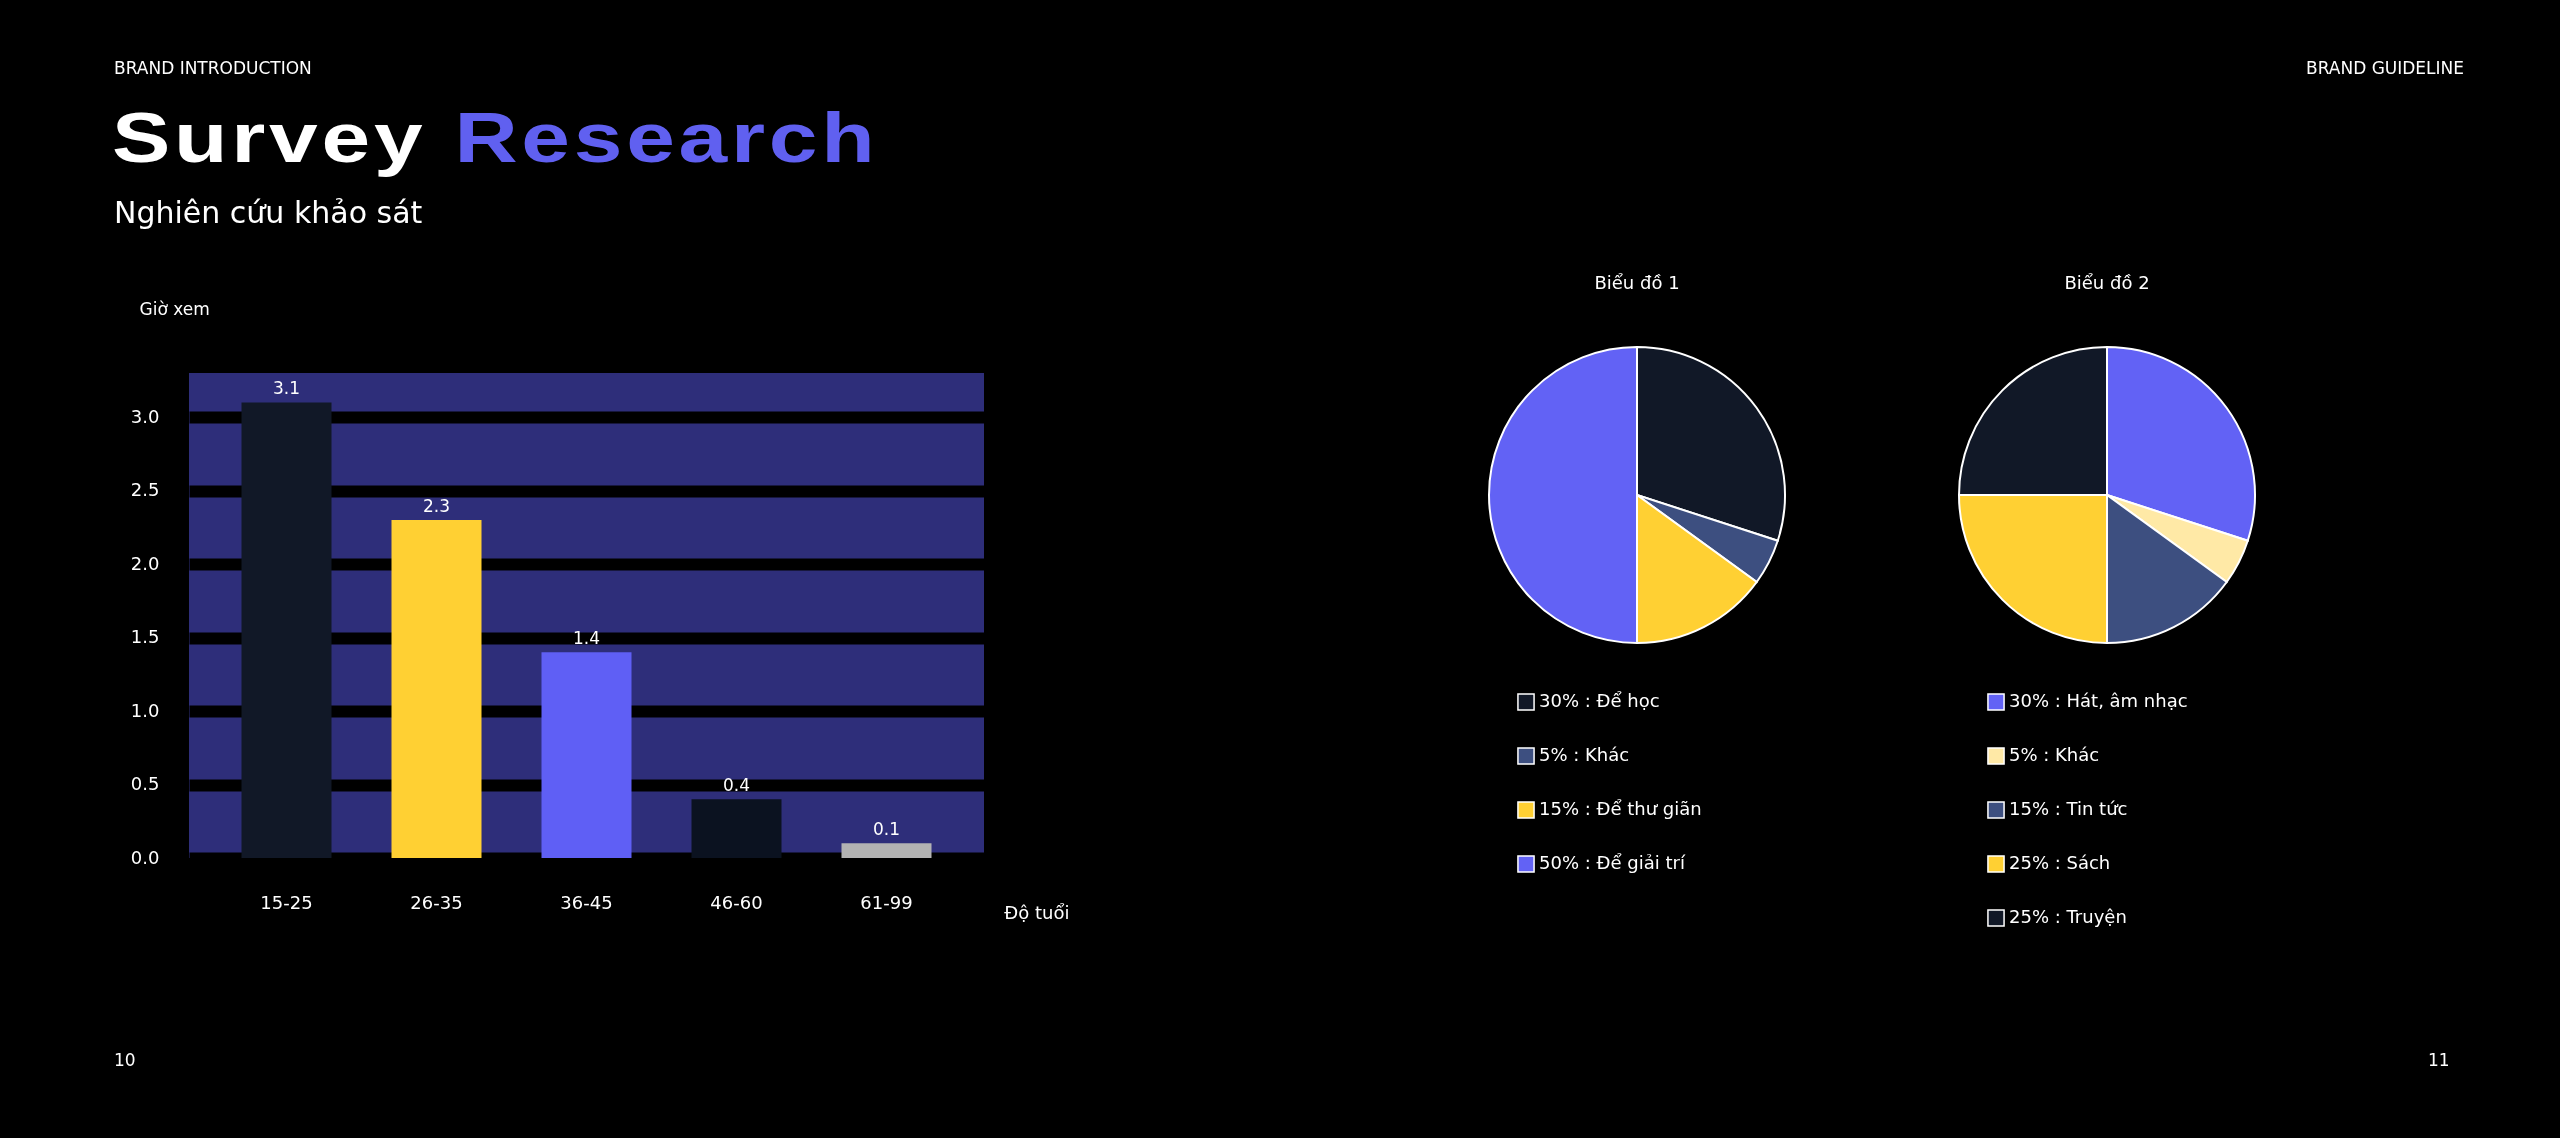 The image size is (2560, 1138). Describe the element at coordinates (145, 563) in the screenshot. I see `y-tick-label: 2.0` at that location.